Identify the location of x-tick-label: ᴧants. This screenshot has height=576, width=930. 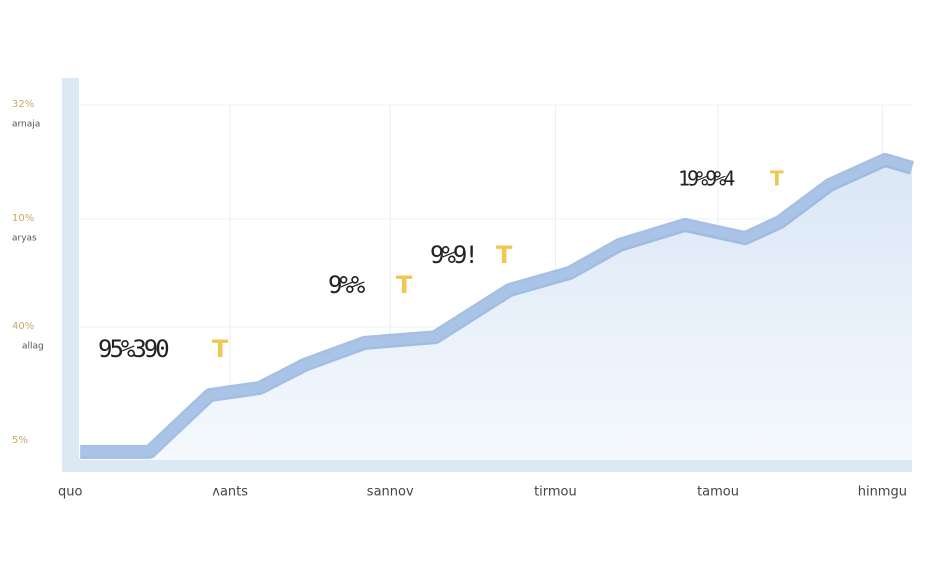
(230, 492).